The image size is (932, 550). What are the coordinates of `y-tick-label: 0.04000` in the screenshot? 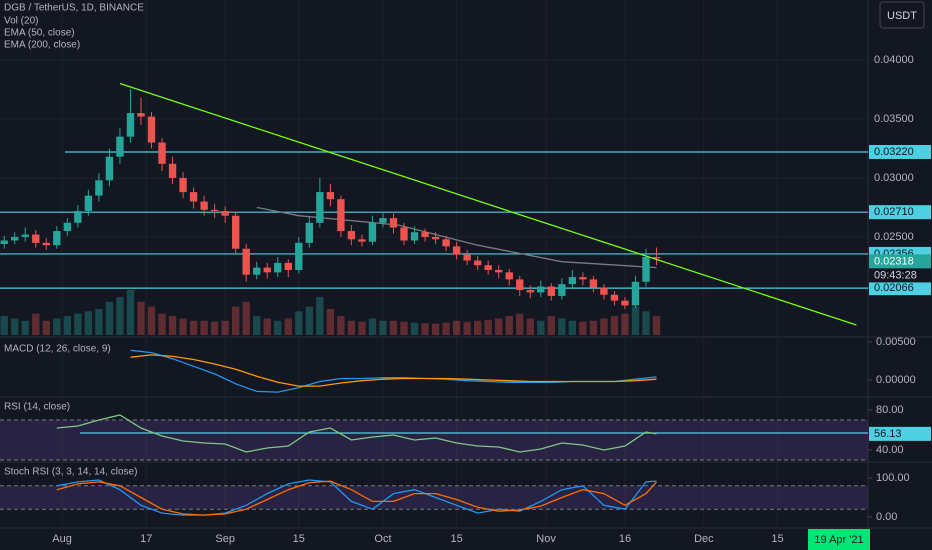 It's located at (894, 60).